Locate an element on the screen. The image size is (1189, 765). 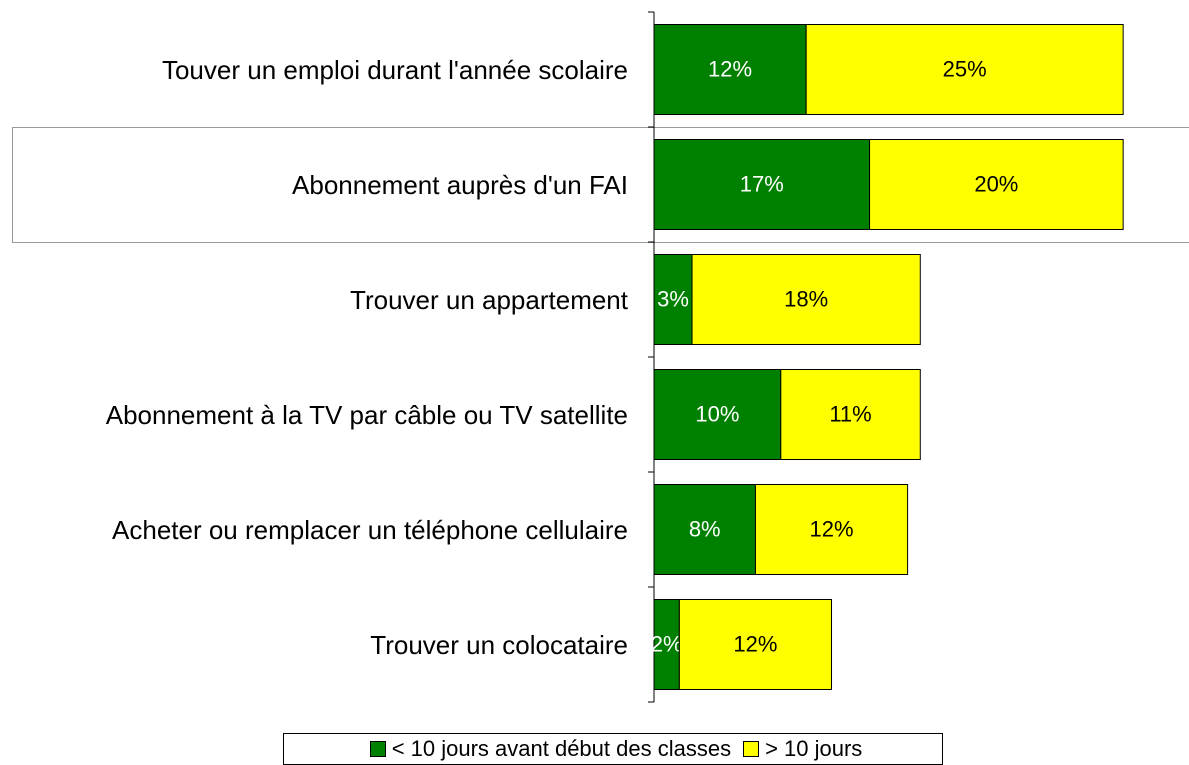
category-label: Trouver un appartement is located at coordinates (489, 299).